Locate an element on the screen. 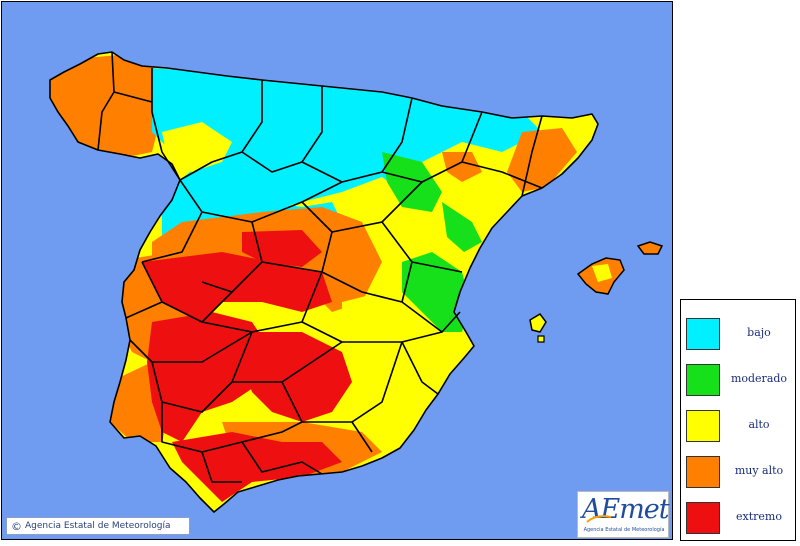 This screenshot has width=800, height=546. zone-east-muyalto is located at coordinates (542, 160).